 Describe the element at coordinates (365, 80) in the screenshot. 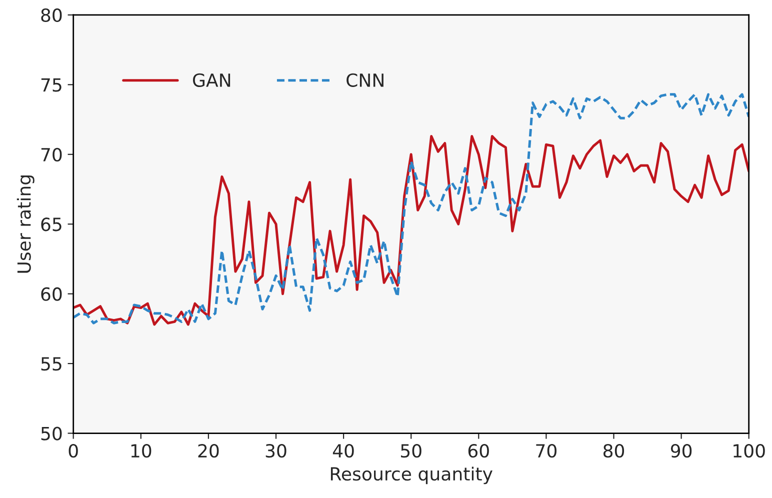

I see `legend-label: CNN` at that location.